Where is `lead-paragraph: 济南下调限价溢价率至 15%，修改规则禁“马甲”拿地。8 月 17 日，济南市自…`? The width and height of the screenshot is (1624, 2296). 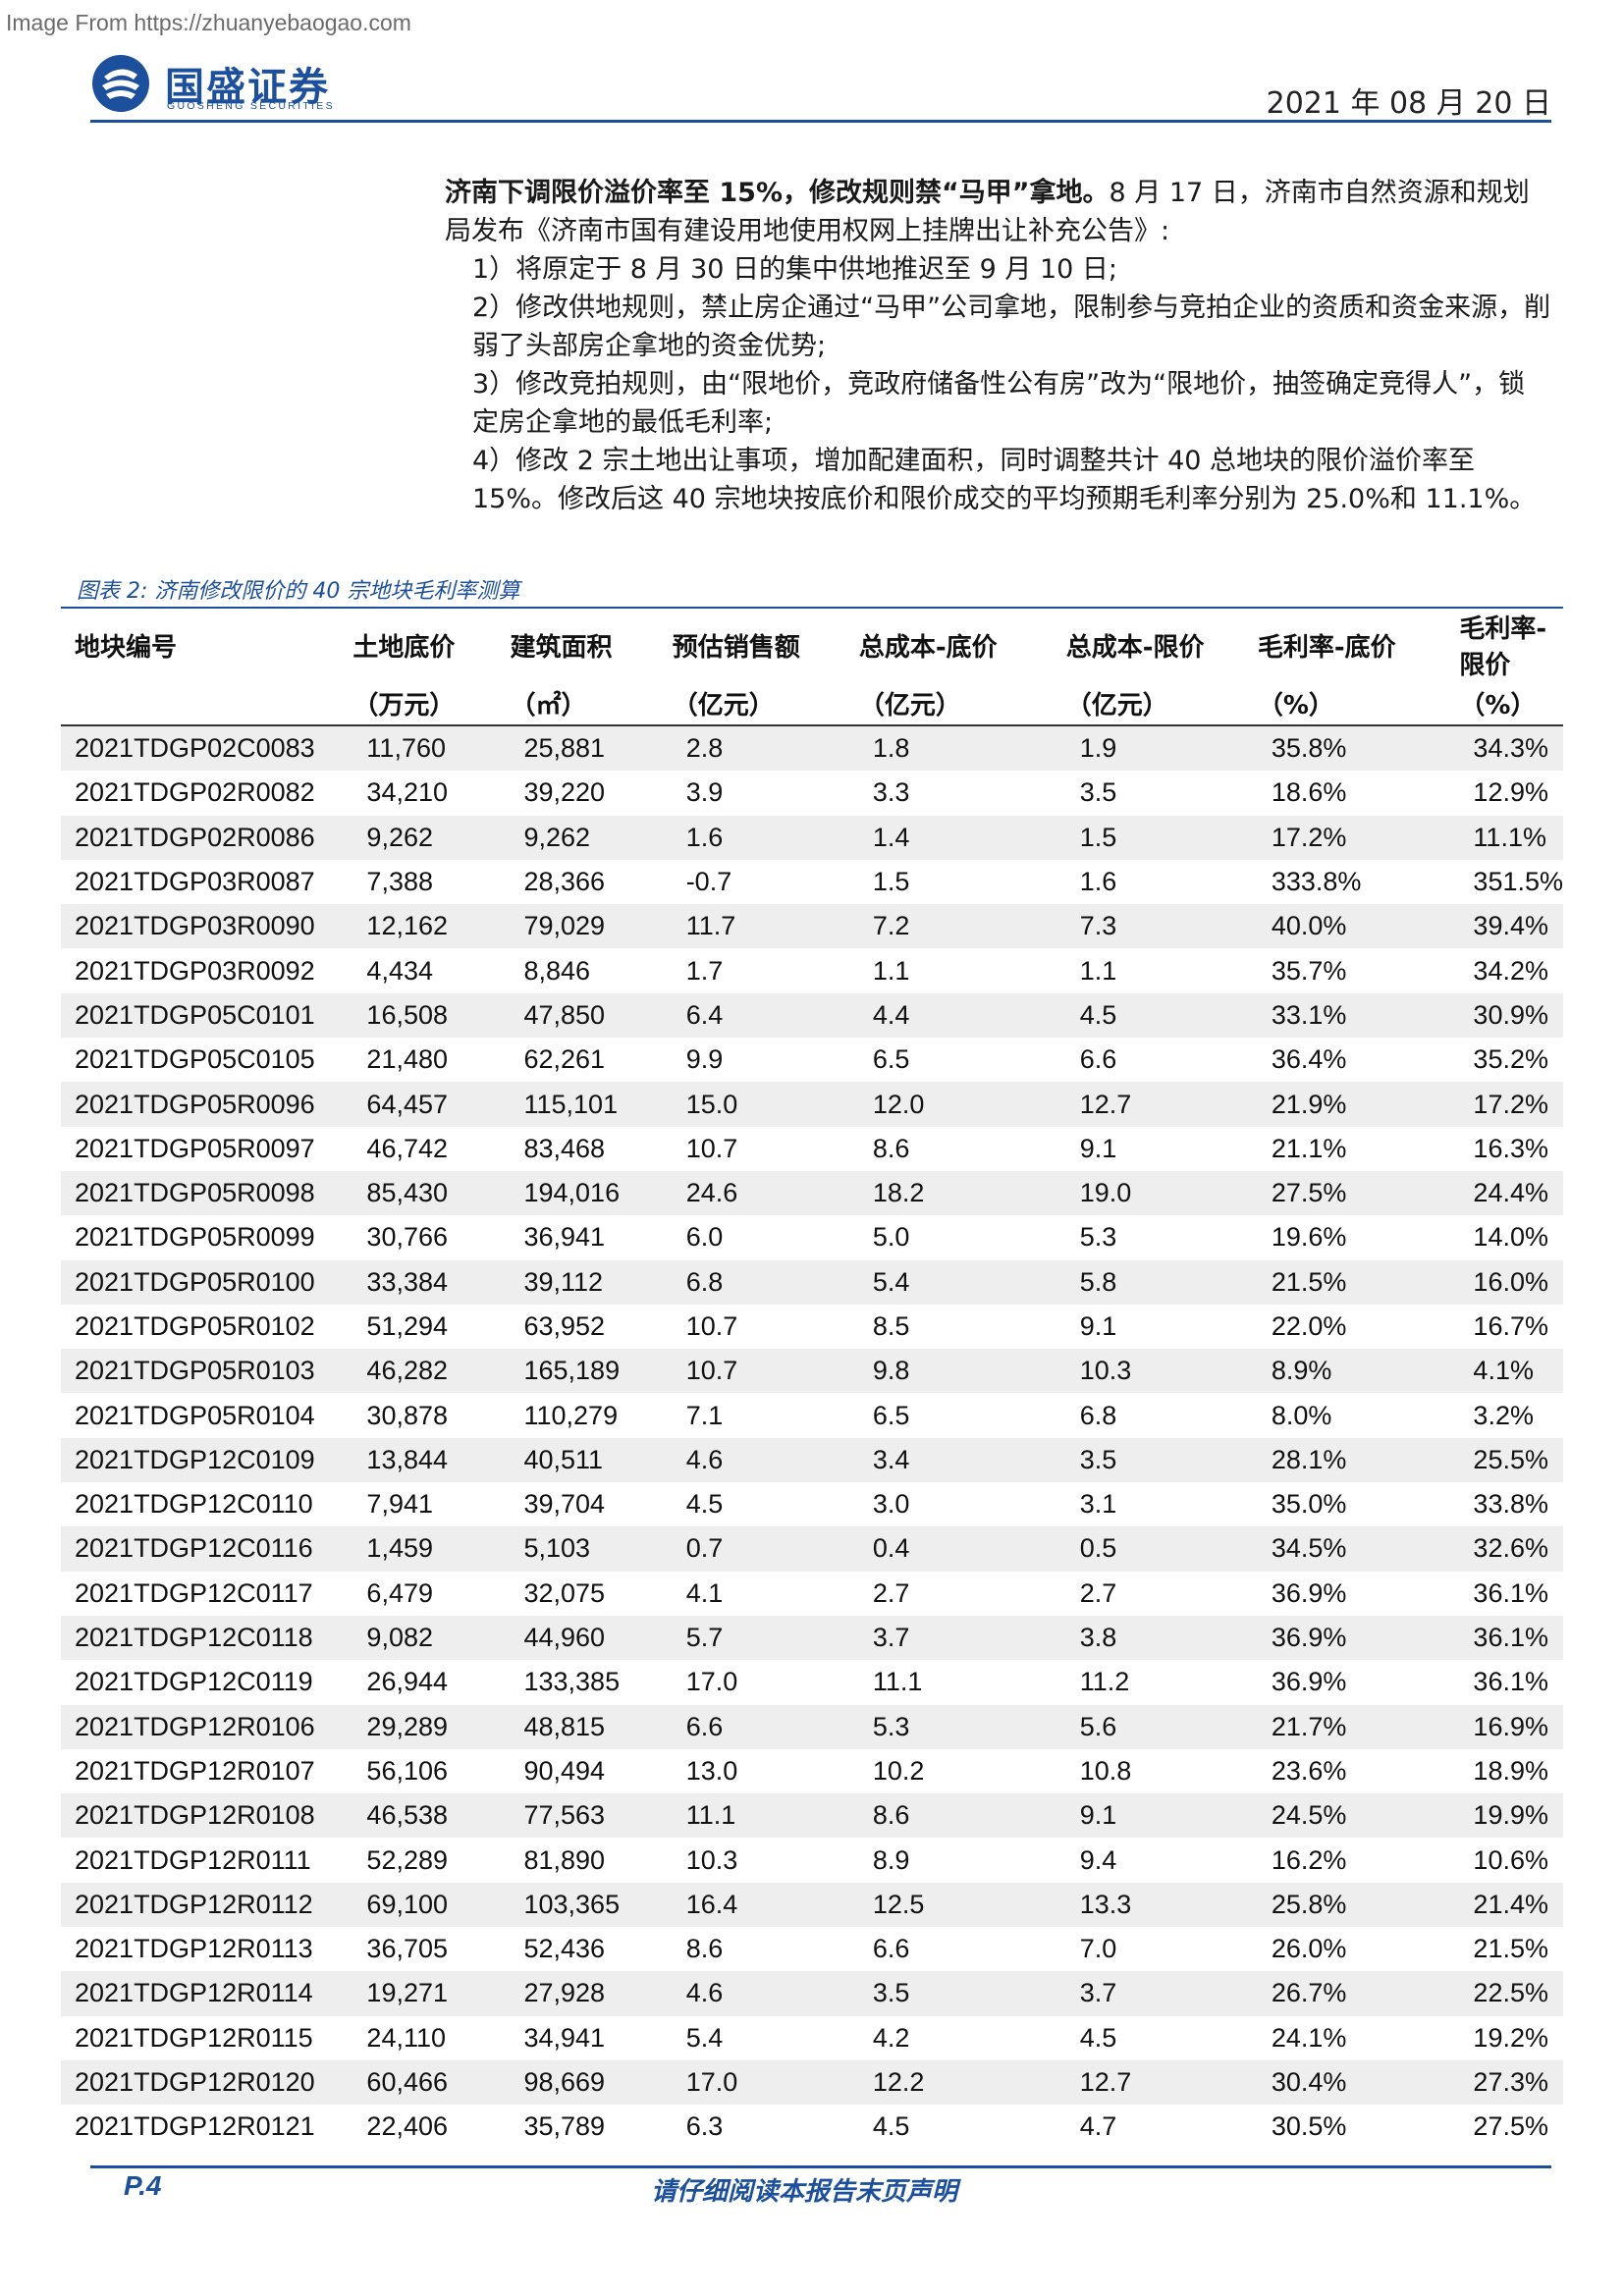
lead-paragraph: 济南下调限价溢价率至 15%，修改规则禁“马甲”拿地。8 月 17 日，济南市自… is located at coordinates (998, 212).